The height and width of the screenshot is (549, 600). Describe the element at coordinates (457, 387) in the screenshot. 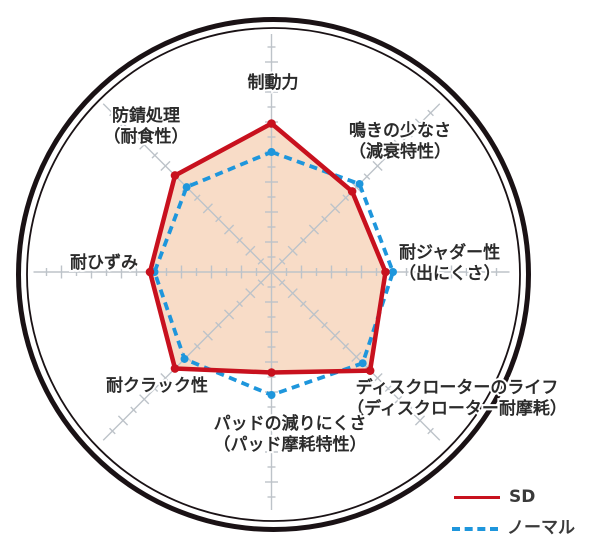

I see `axis-label: ディスクローターのライフ` at that location.